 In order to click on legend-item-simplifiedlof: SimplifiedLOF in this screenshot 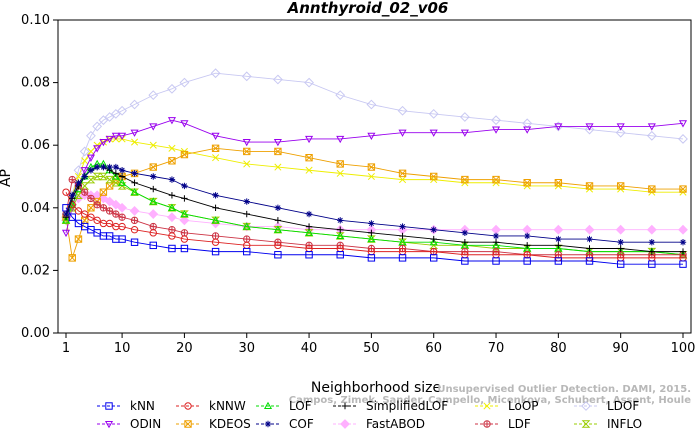, I will do `click(390, 406)`.